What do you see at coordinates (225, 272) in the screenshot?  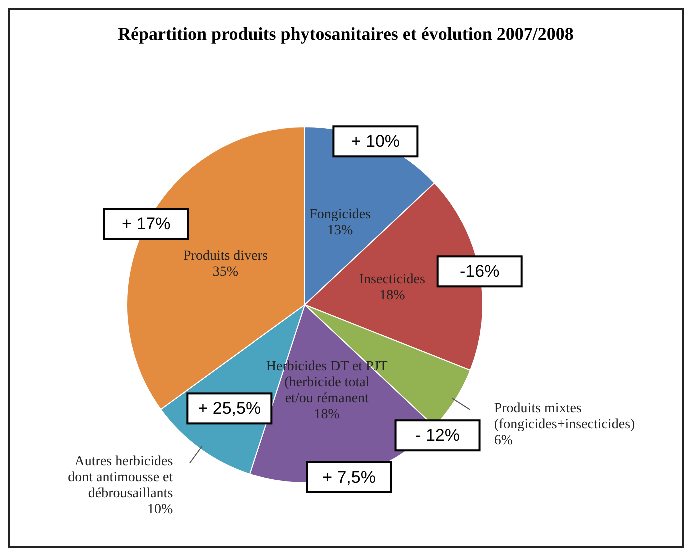 I see `data-label: 35%` at bounding box center [225, 272].